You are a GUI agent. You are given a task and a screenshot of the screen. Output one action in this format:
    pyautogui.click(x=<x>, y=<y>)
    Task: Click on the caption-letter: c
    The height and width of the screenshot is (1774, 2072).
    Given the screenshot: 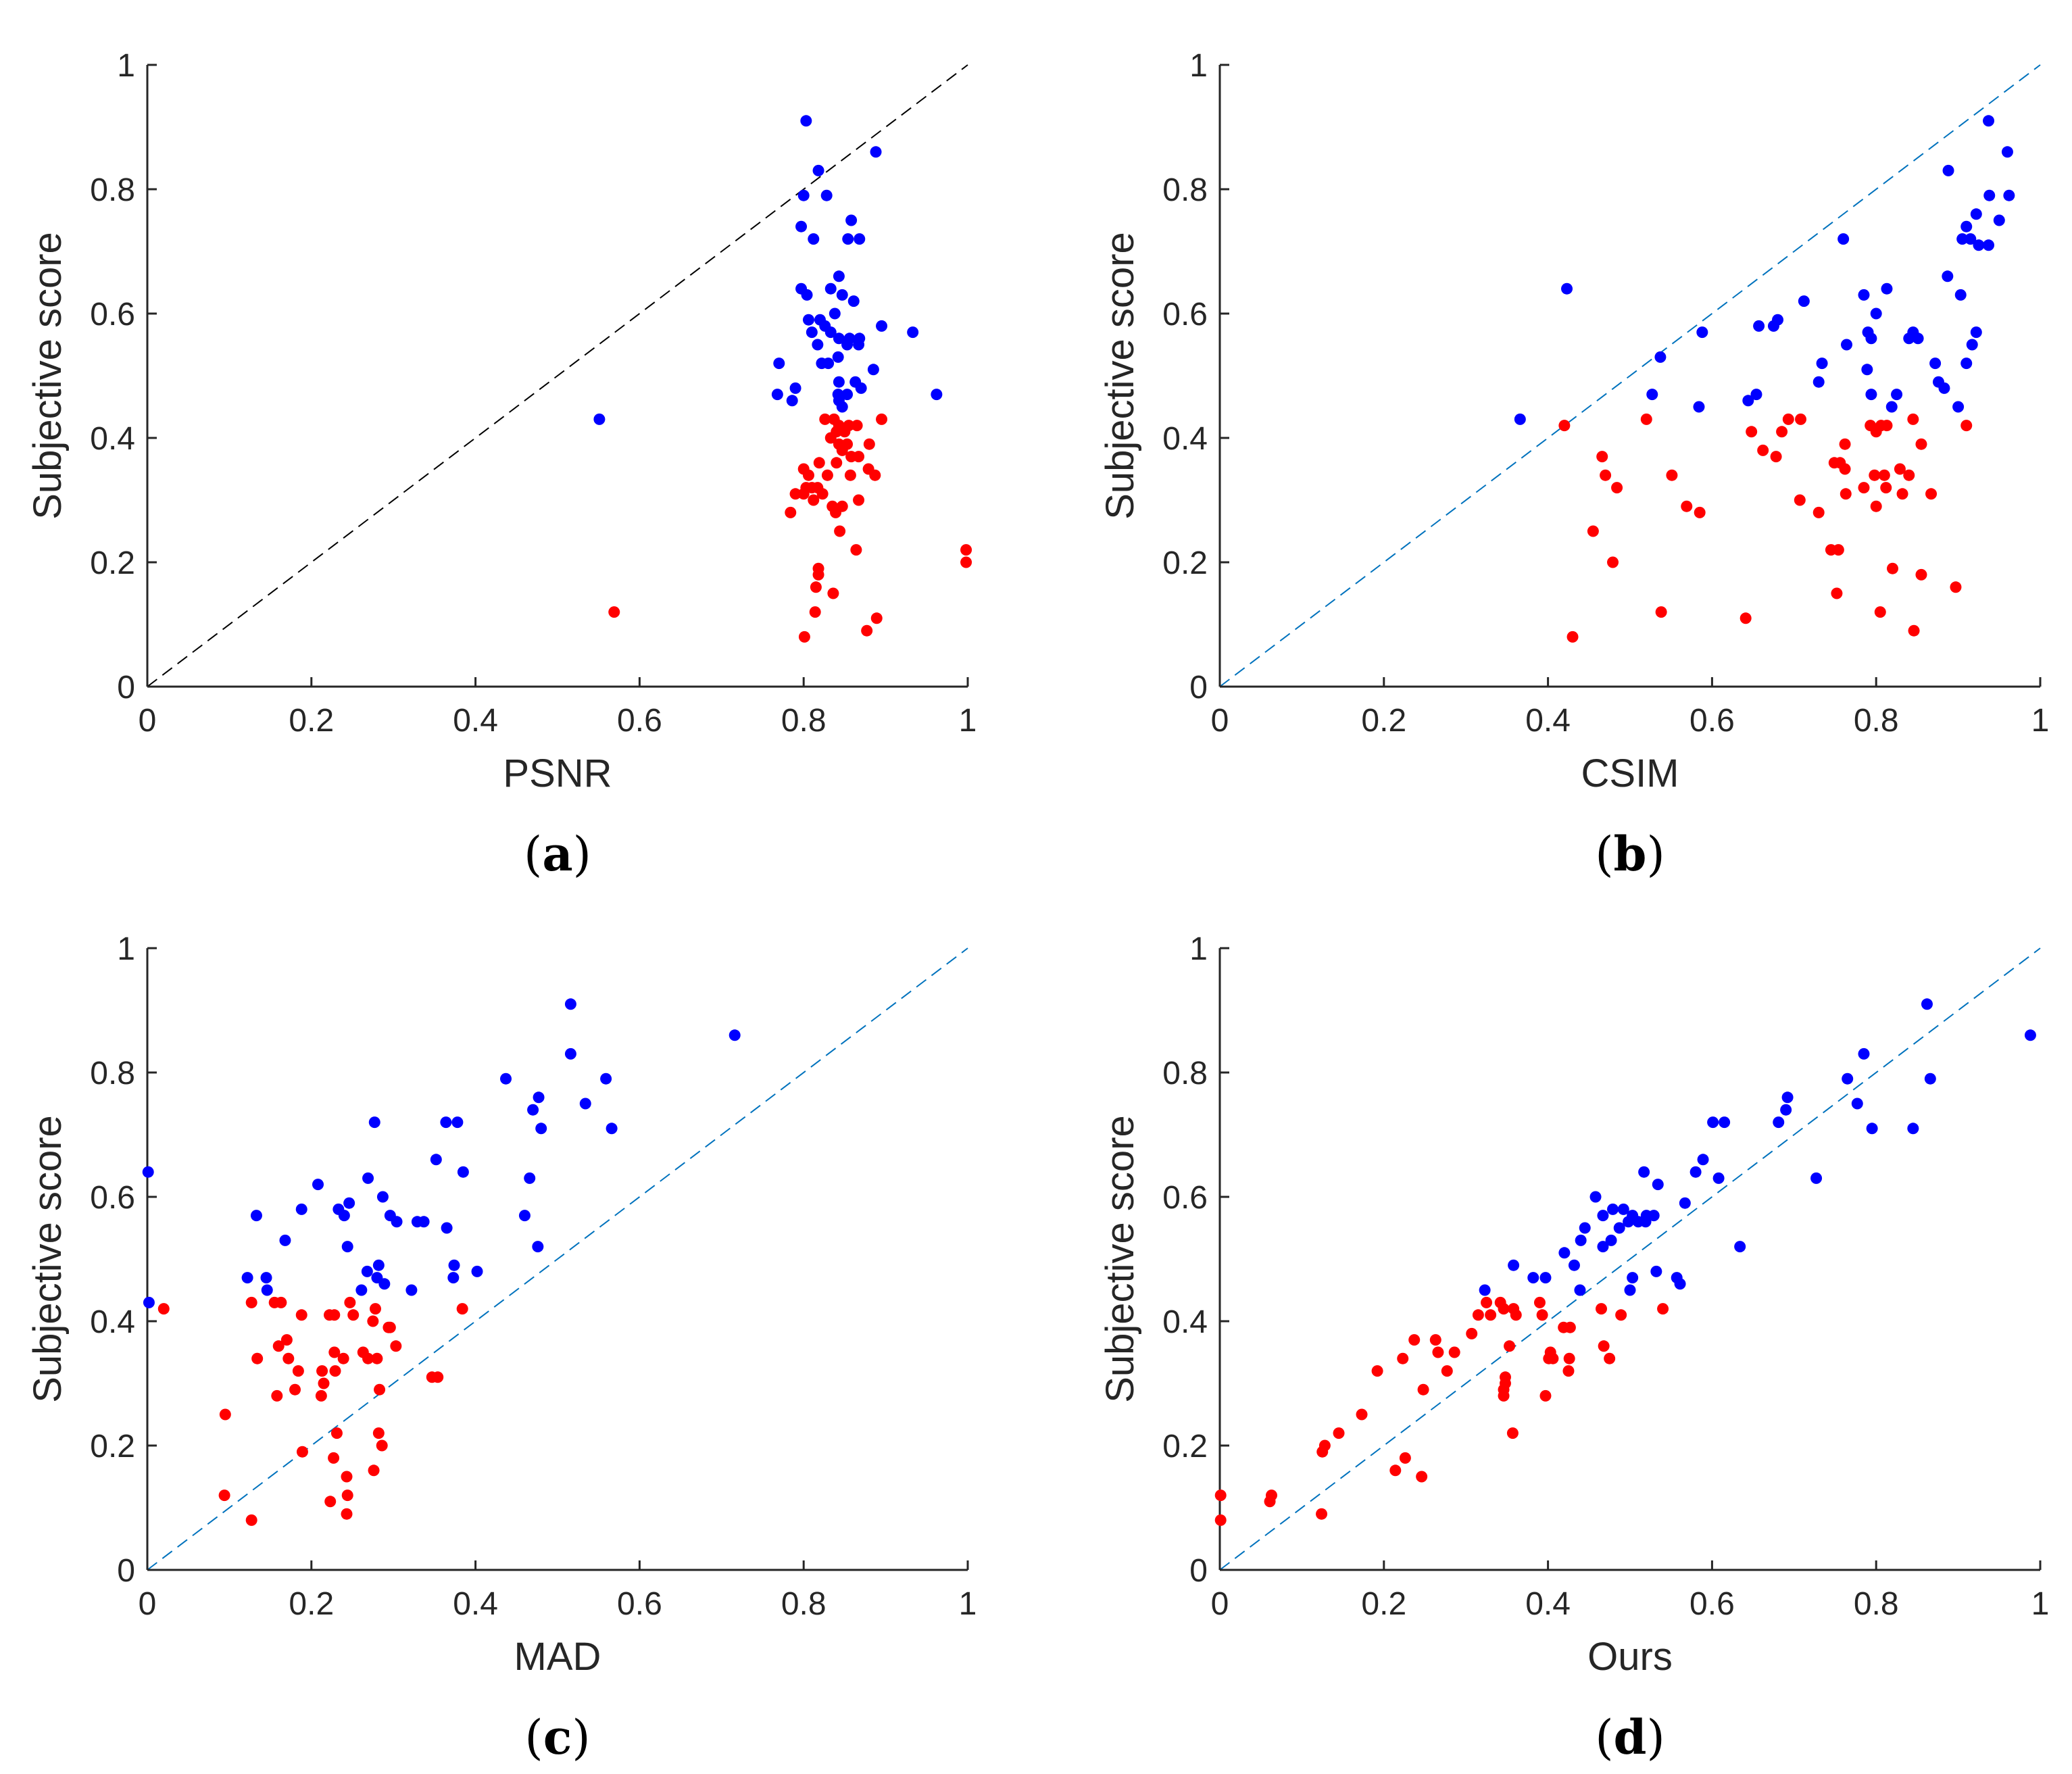 What is the action you would take?
    pyautogui.click(x=557, y=1737)
    